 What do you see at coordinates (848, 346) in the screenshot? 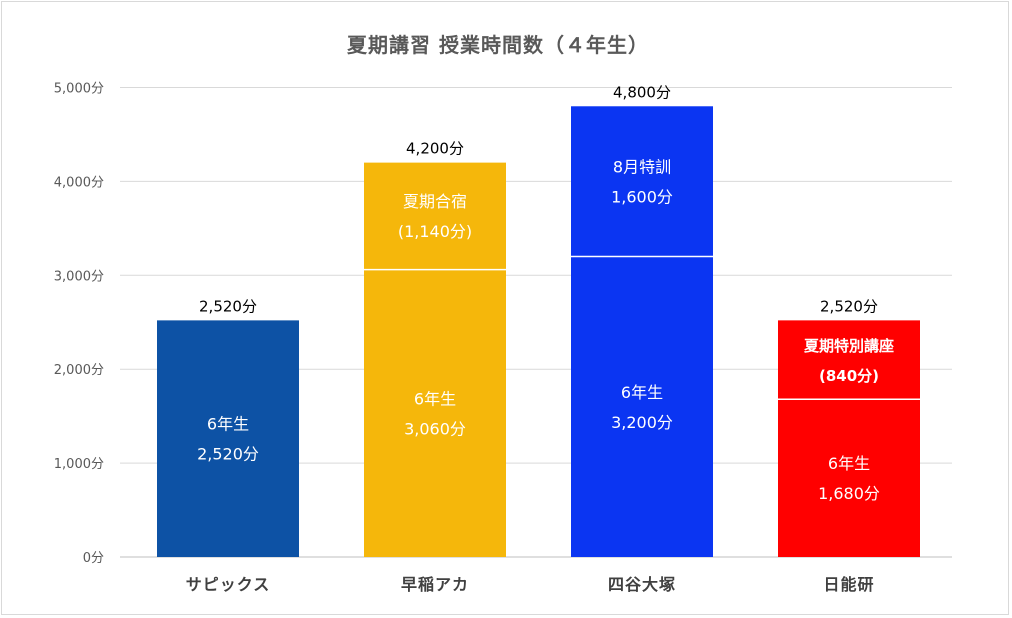
I see `segment-label: 夏期特別講座` at bounding box center [848, 346].